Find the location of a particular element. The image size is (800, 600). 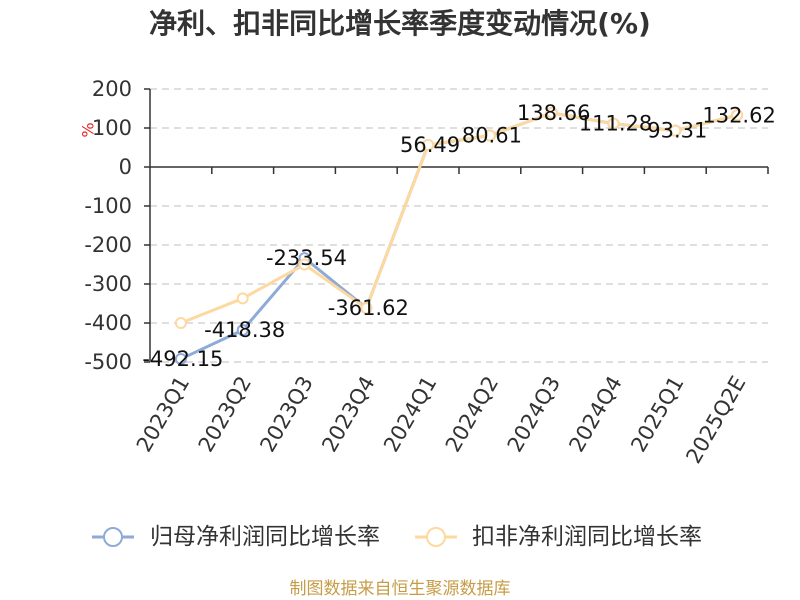

data-label: -492.15 is located at coordinates (182, 359).